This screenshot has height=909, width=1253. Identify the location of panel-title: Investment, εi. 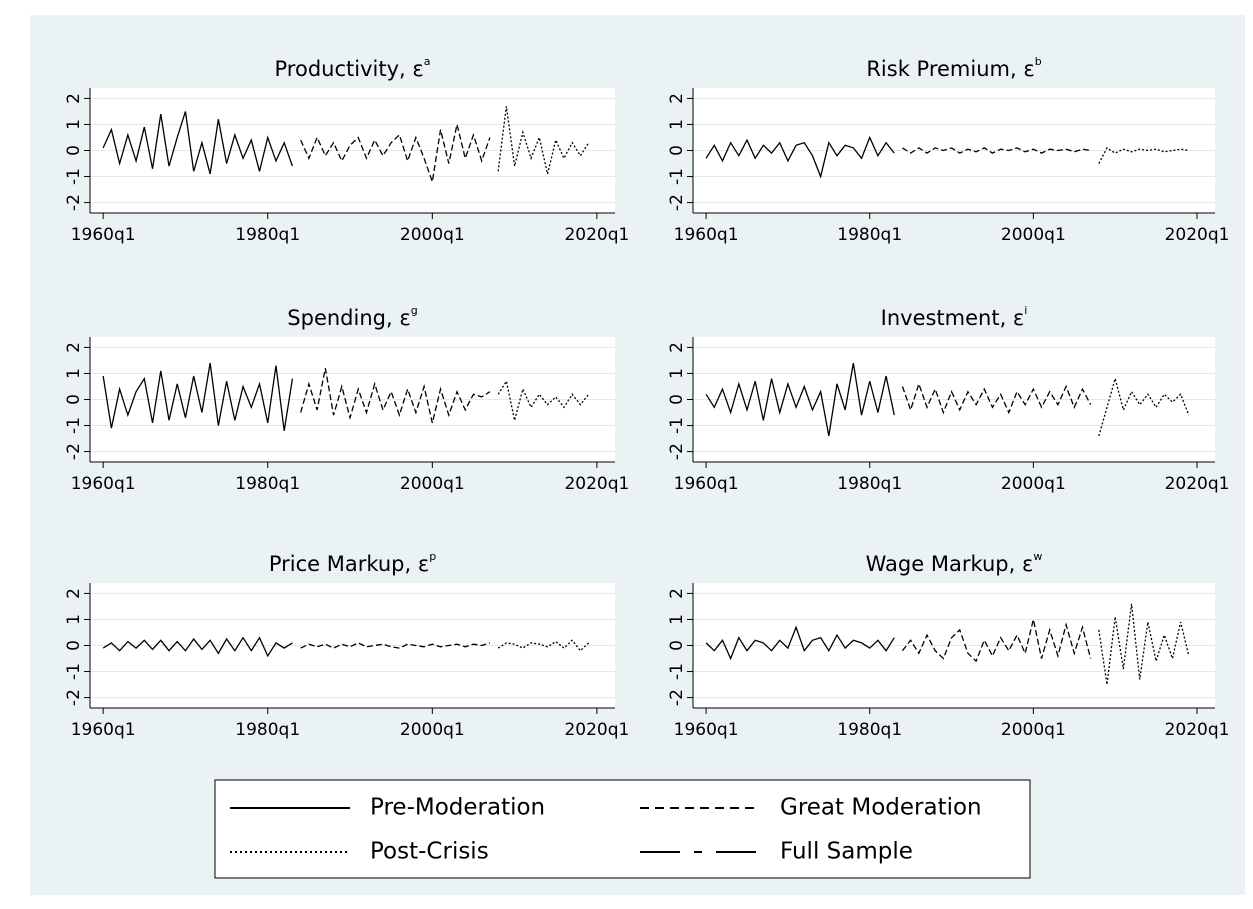
(954, 317).